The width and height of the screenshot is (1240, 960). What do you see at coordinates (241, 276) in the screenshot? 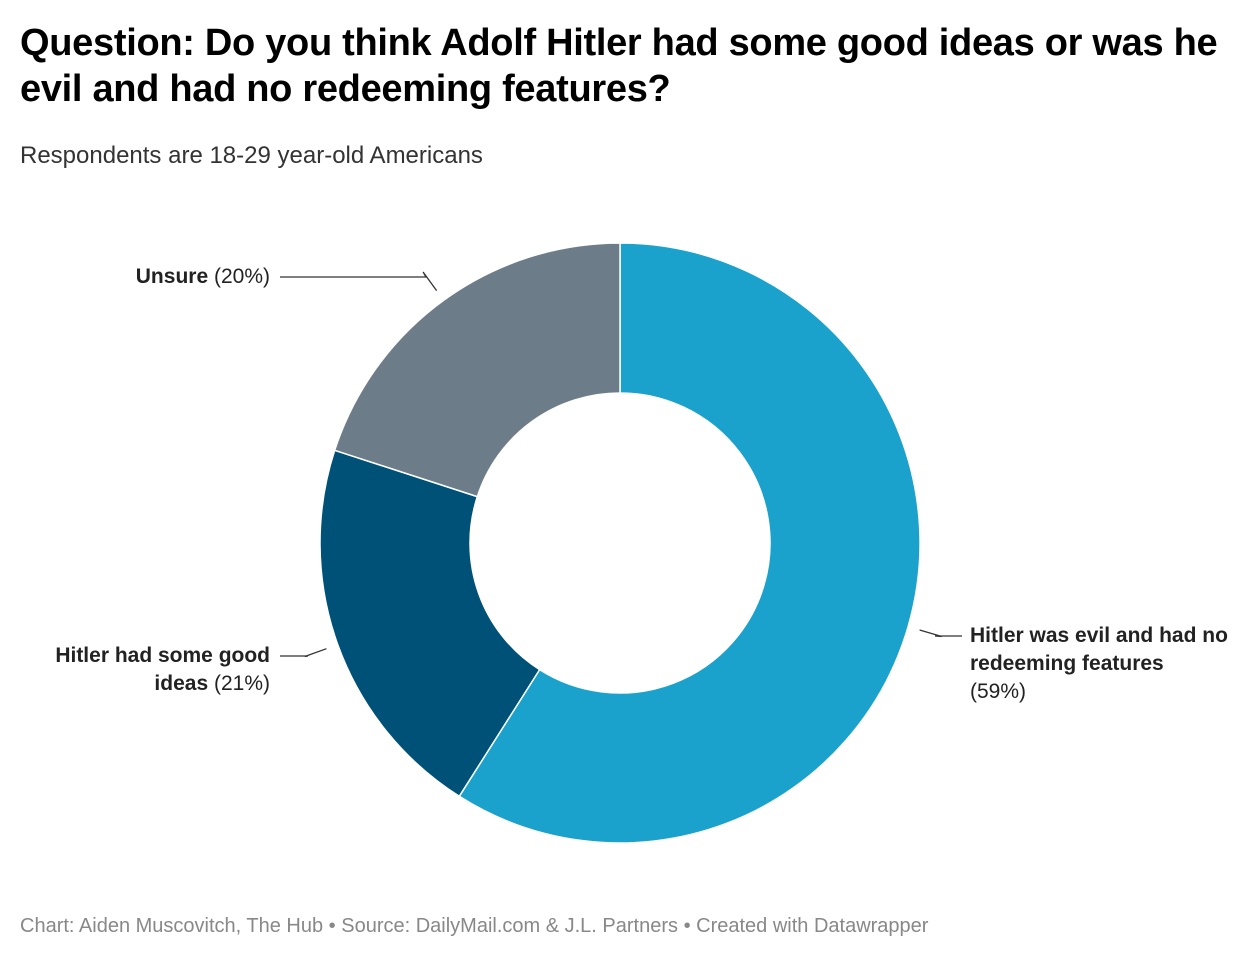
I see `slice-label-unsure-value: (20%)` at bounding box center [241, 276].